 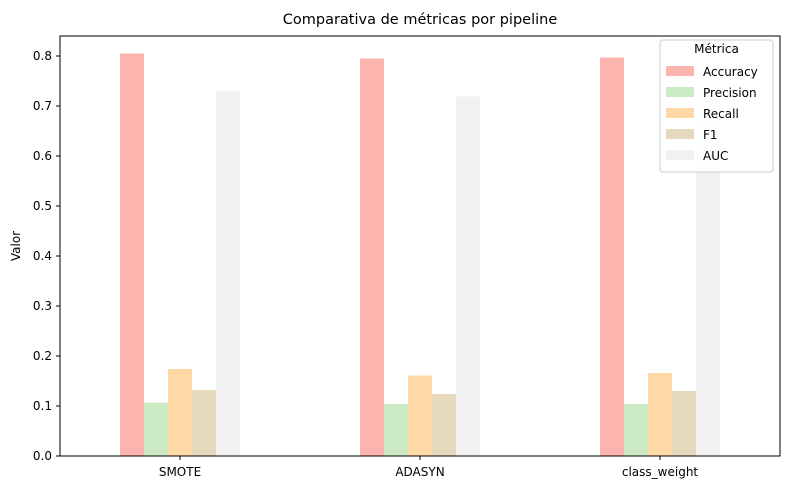 What do you see at coordinates (715, 156) in the screenshot?
I see `legend-label-auc: AUC` at bounding box center [715, 156].